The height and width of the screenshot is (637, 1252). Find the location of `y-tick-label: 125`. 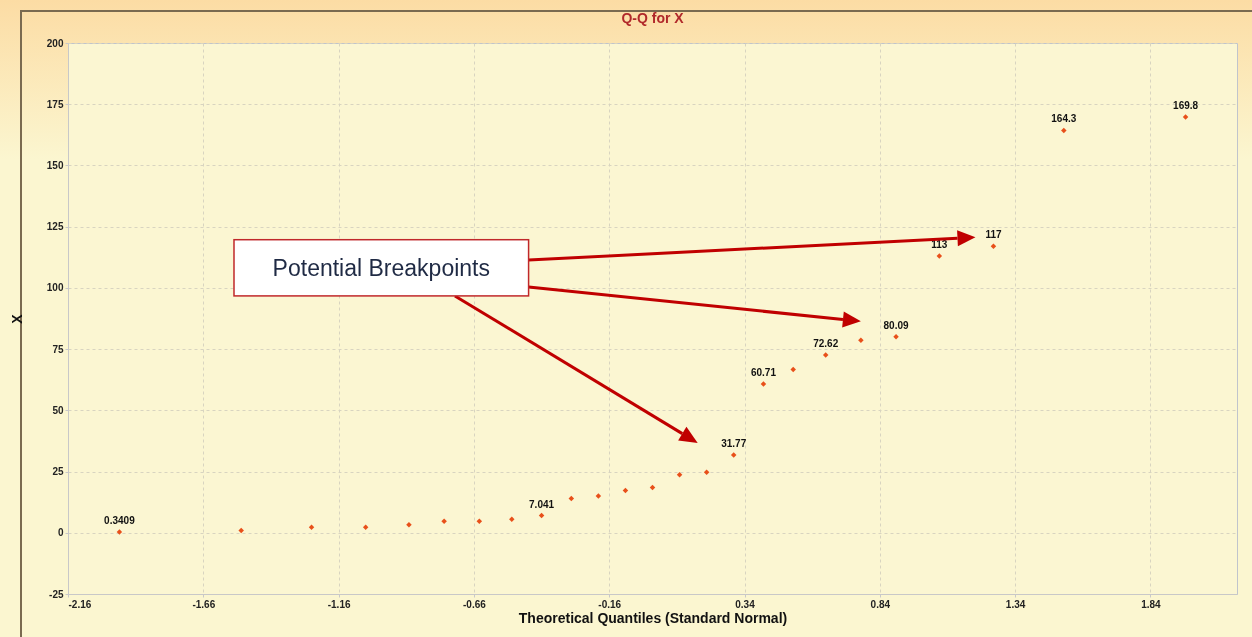

y-tick-label: 125 is located at coordinates (55, 227).